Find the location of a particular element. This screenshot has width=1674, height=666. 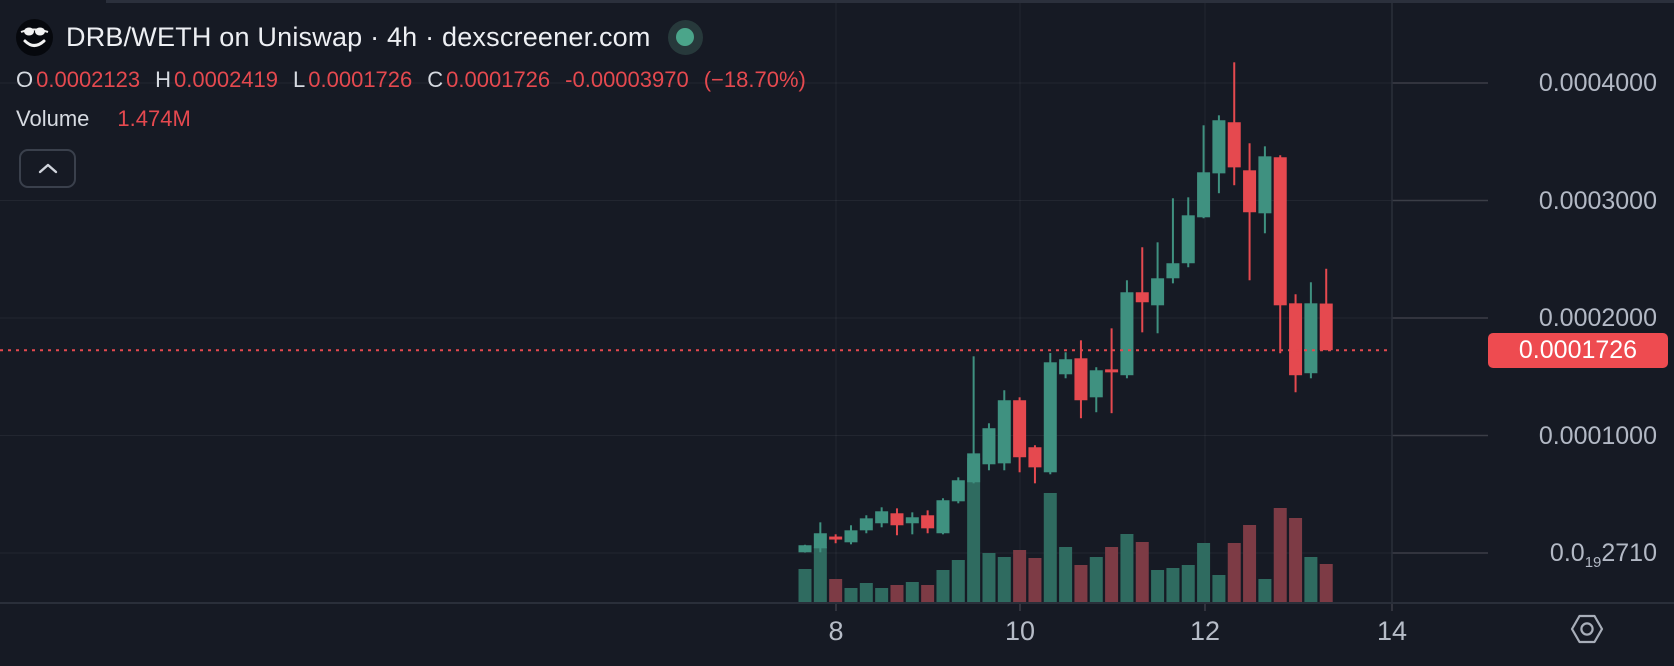

time-tick-label: 12 is located at coordinates (1205, 631).